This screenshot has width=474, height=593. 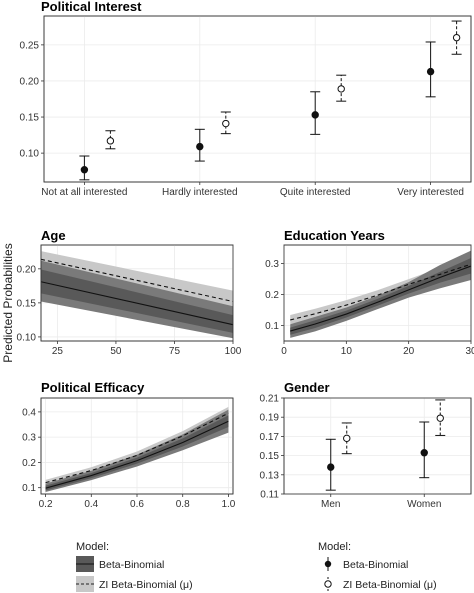 I want to click on tick-label-y: 0.21, so click(x=270, y=399).